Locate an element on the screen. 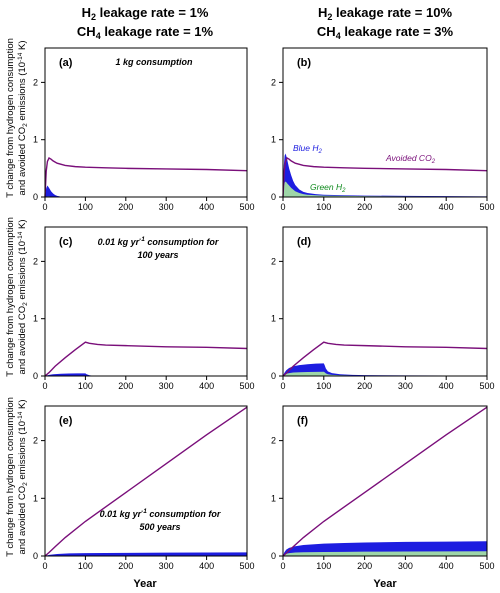 The width and height of the screenshot is (500, 593). blue-h2-area-b is located at coordinates (385, 175).